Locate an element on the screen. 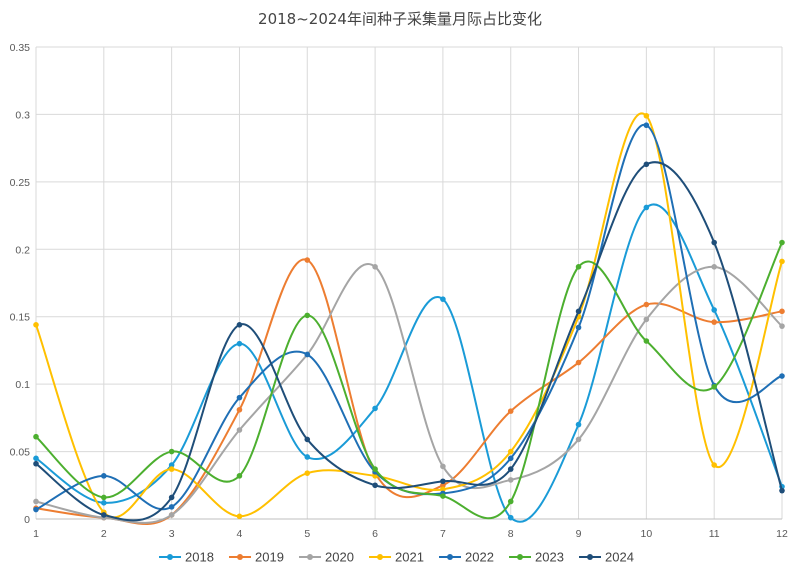 Image resolution: width=800 pixels, height=576 pixels. y-tick-label: 0.35 is located at coordinates (20, 48).